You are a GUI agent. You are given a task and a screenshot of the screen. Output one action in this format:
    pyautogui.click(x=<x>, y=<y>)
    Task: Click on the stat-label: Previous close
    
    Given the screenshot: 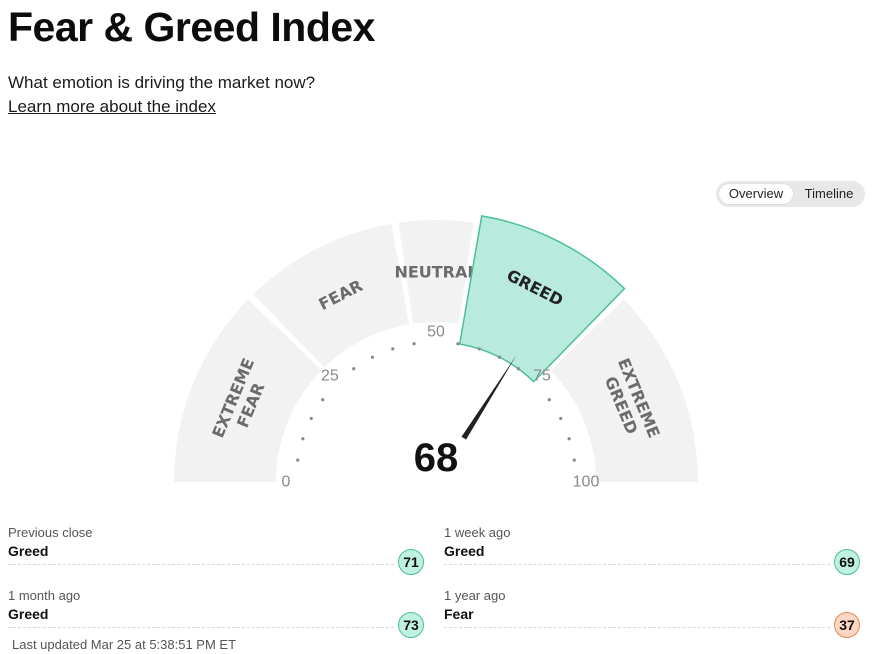 What is the action you would take?
    pyautogui.click(x=50, y=532)
    